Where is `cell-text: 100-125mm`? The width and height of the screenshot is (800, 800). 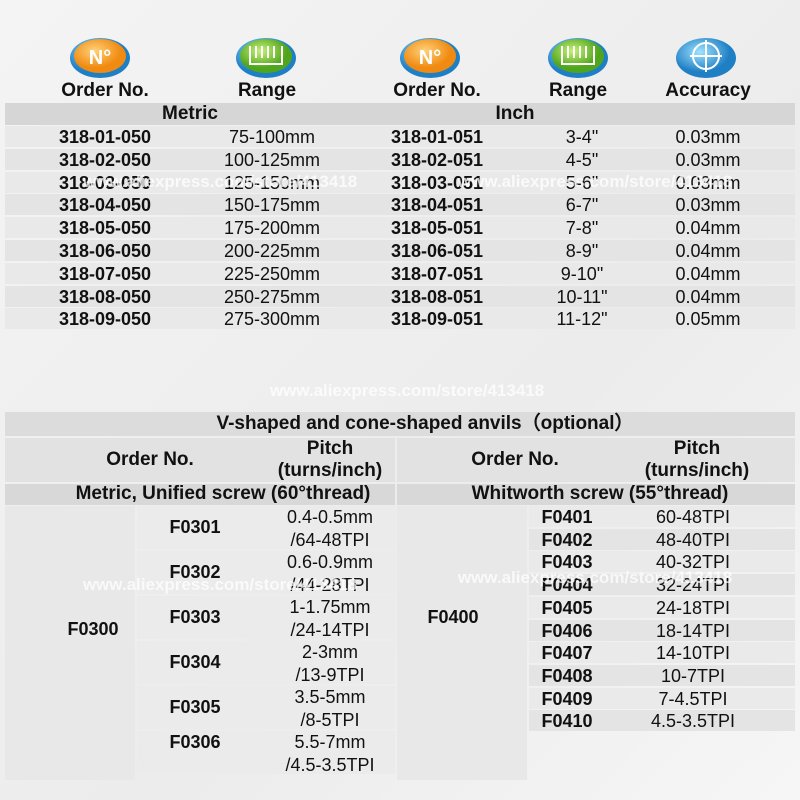
cell-text: 100-125mm is located at coordinates (272, 159).